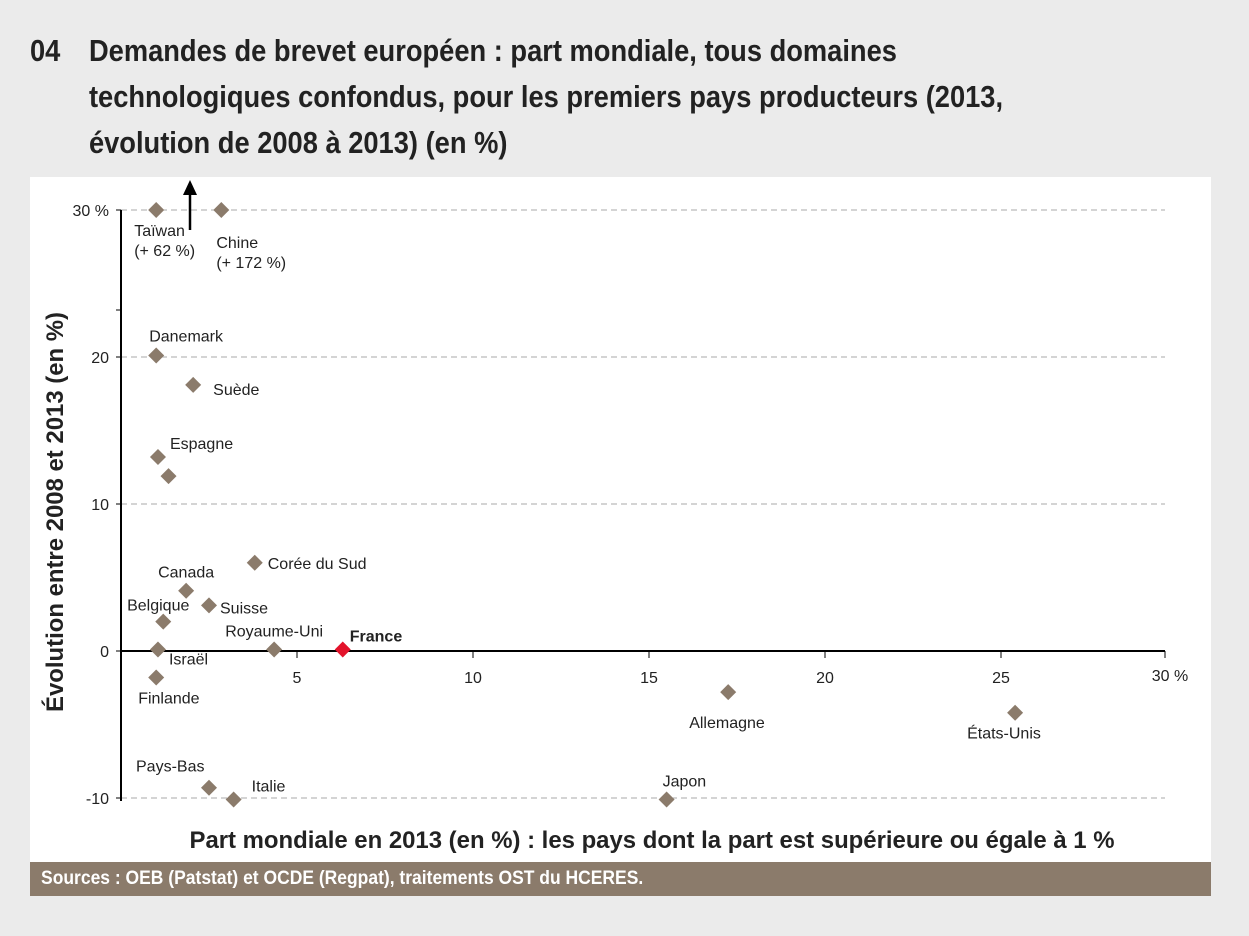 The width and height of the screenshot is (1249, 936). Describe the element at coordinates (317, 564) in the screenshot. I see `point-label: Corée du Sud` at that location.